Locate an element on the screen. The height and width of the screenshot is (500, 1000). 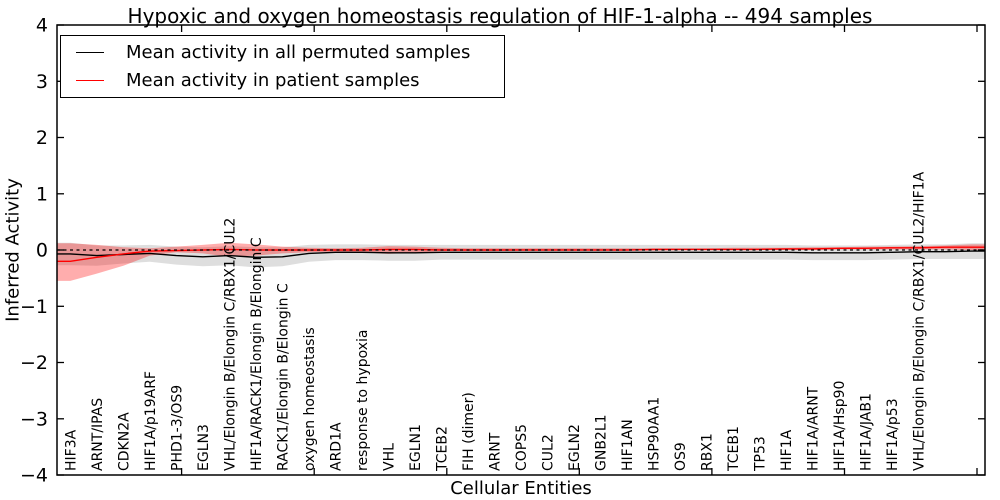
x-category-label: TCEB1 is located at coordinates (734, 449).